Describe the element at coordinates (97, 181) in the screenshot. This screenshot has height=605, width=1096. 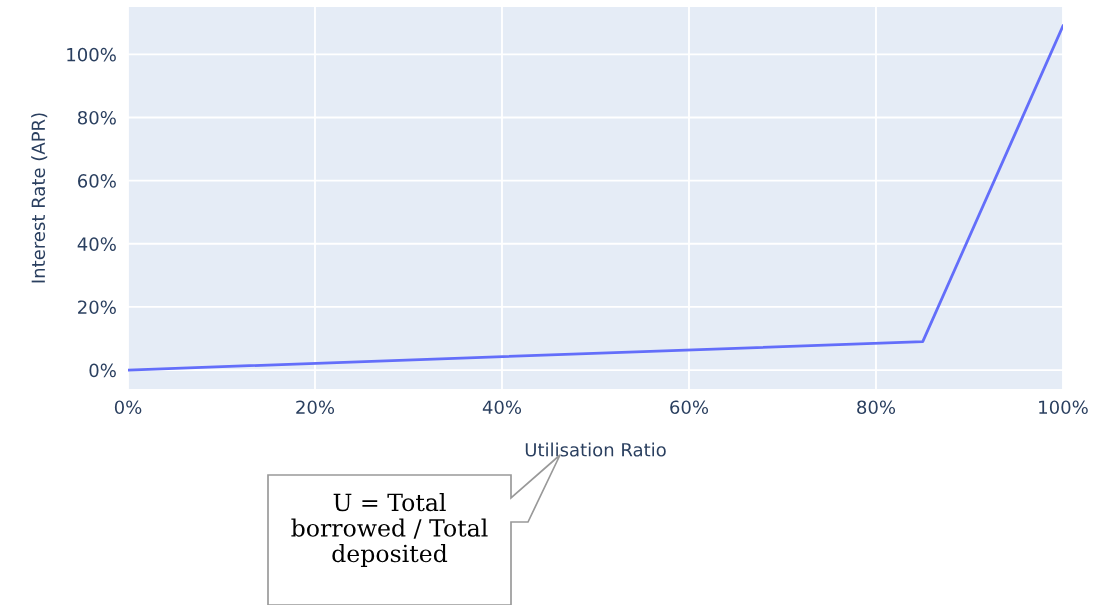
I see `y-tick-label: 60%` at that location.